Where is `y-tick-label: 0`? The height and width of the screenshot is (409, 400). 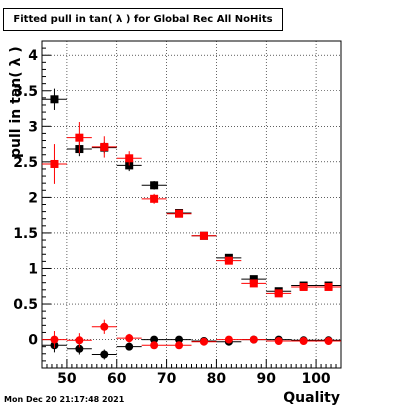 y-tick-label: 0 is located at coordinates (33, 341).